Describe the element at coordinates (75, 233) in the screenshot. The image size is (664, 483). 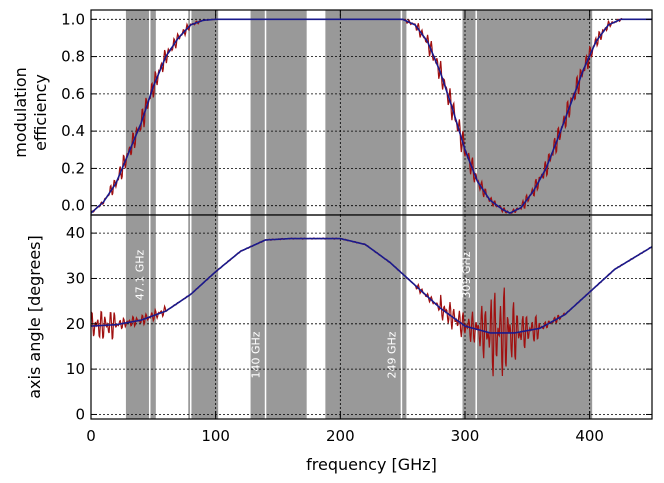
I see `y-tick-label: 40` at that location.